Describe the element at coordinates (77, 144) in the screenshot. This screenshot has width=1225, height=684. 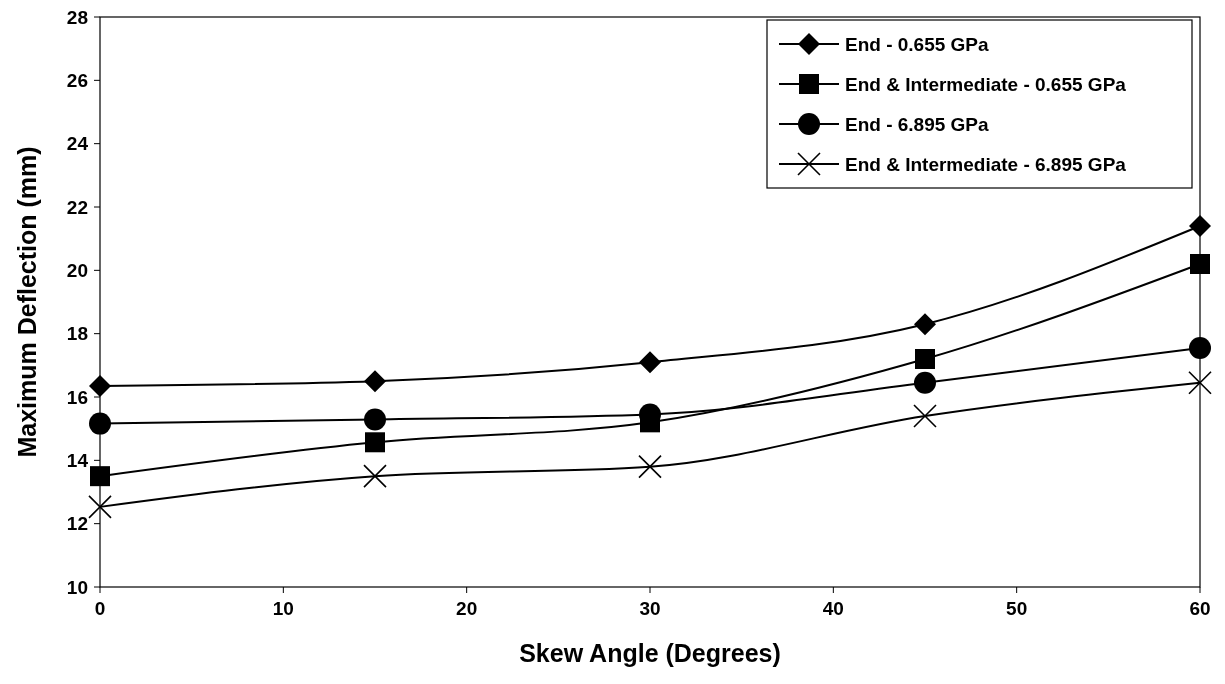
I see `y-tick-label: 24` at that location.